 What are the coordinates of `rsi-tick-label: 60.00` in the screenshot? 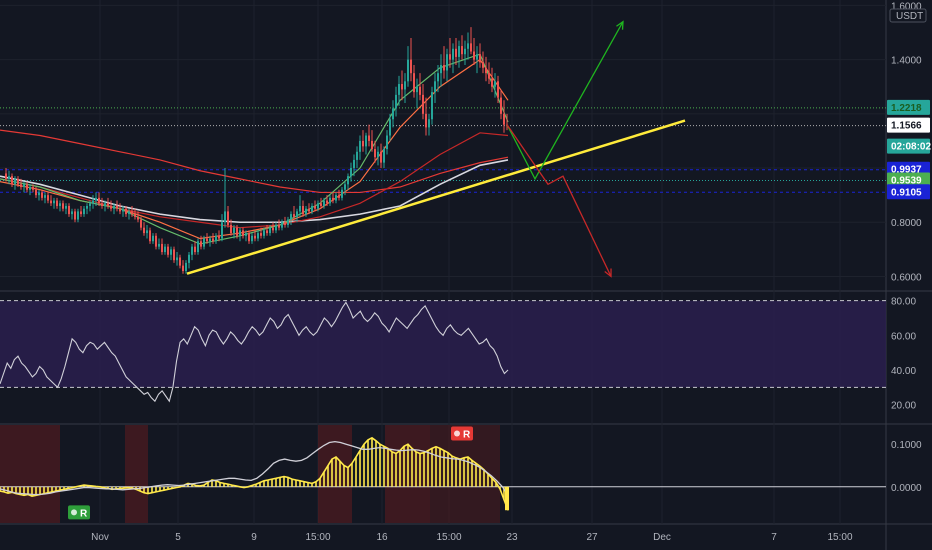 It's located at (903, 336).